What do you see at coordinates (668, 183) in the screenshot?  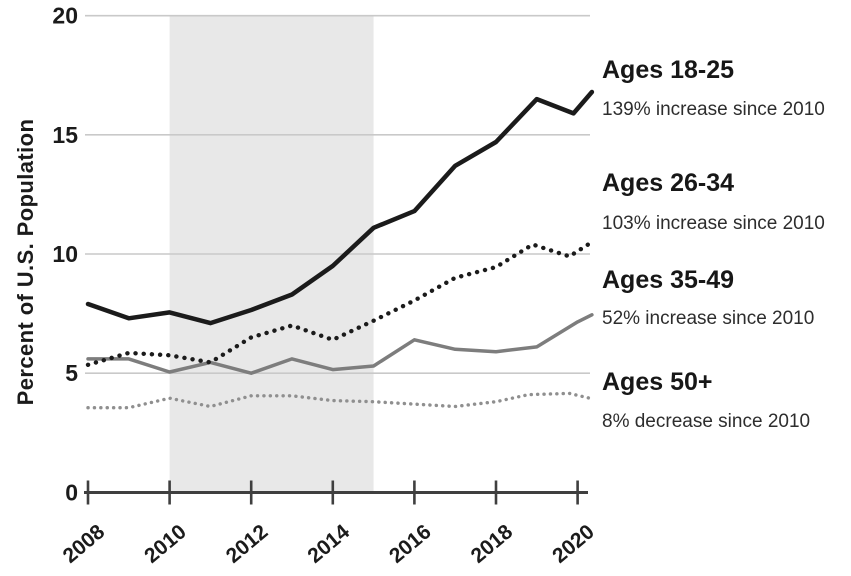 I see `series-label-ages-26-34: Ages 26-34` at bounding box center [668, 183].